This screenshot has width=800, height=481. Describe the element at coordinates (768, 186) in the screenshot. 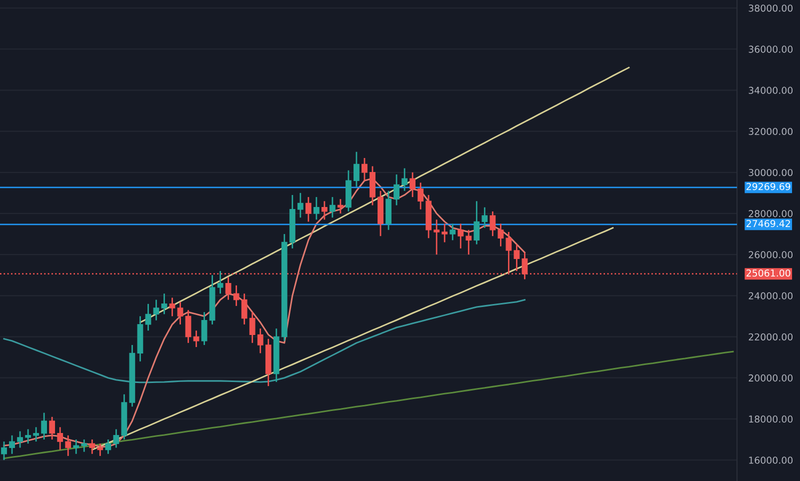

I see `ref-line-label: 29269.69` at that location.